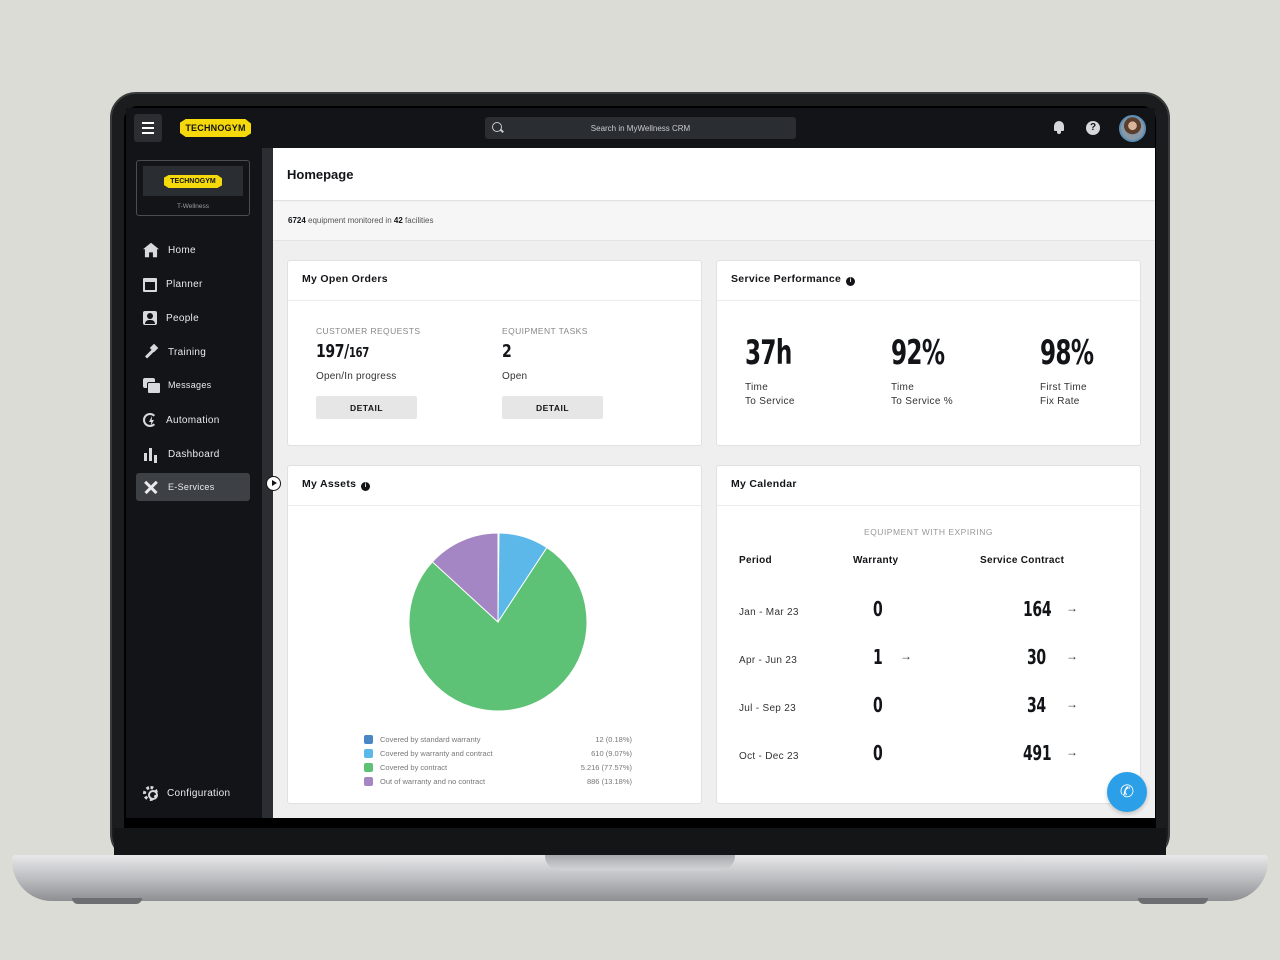 This screenshot has height=960, width=1280. I want to click on metric-value: 92%, so click(918, 353).